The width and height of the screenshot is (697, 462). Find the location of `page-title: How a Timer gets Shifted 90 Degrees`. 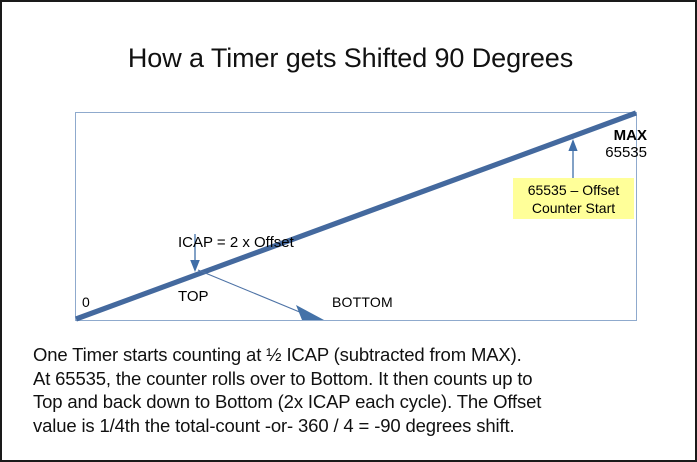

page-title: How a Timer gets Shifted 90 Degrees is located at coordinates (350, 58).